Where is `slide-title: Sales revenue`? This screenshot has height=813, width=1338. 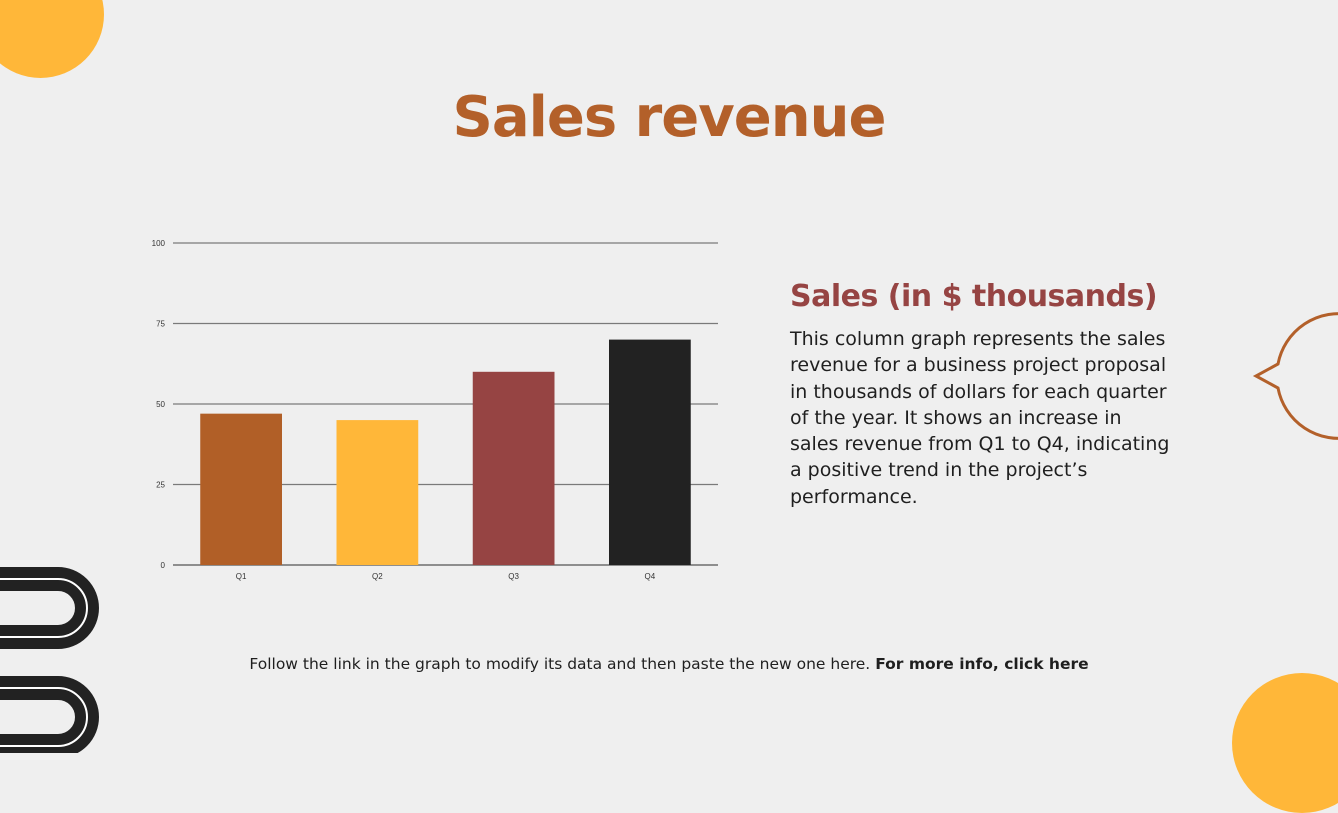
slide-title: Sales revenue is located at coordinates (669, 117).